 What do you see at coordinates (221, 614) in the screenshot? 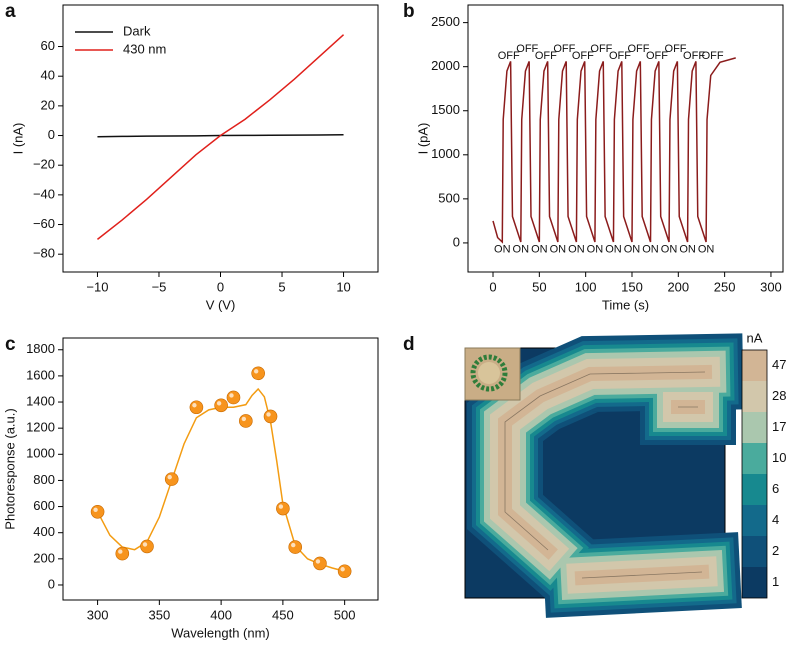
I see `x-tick-label: 400` at bounding box center [221, 614].